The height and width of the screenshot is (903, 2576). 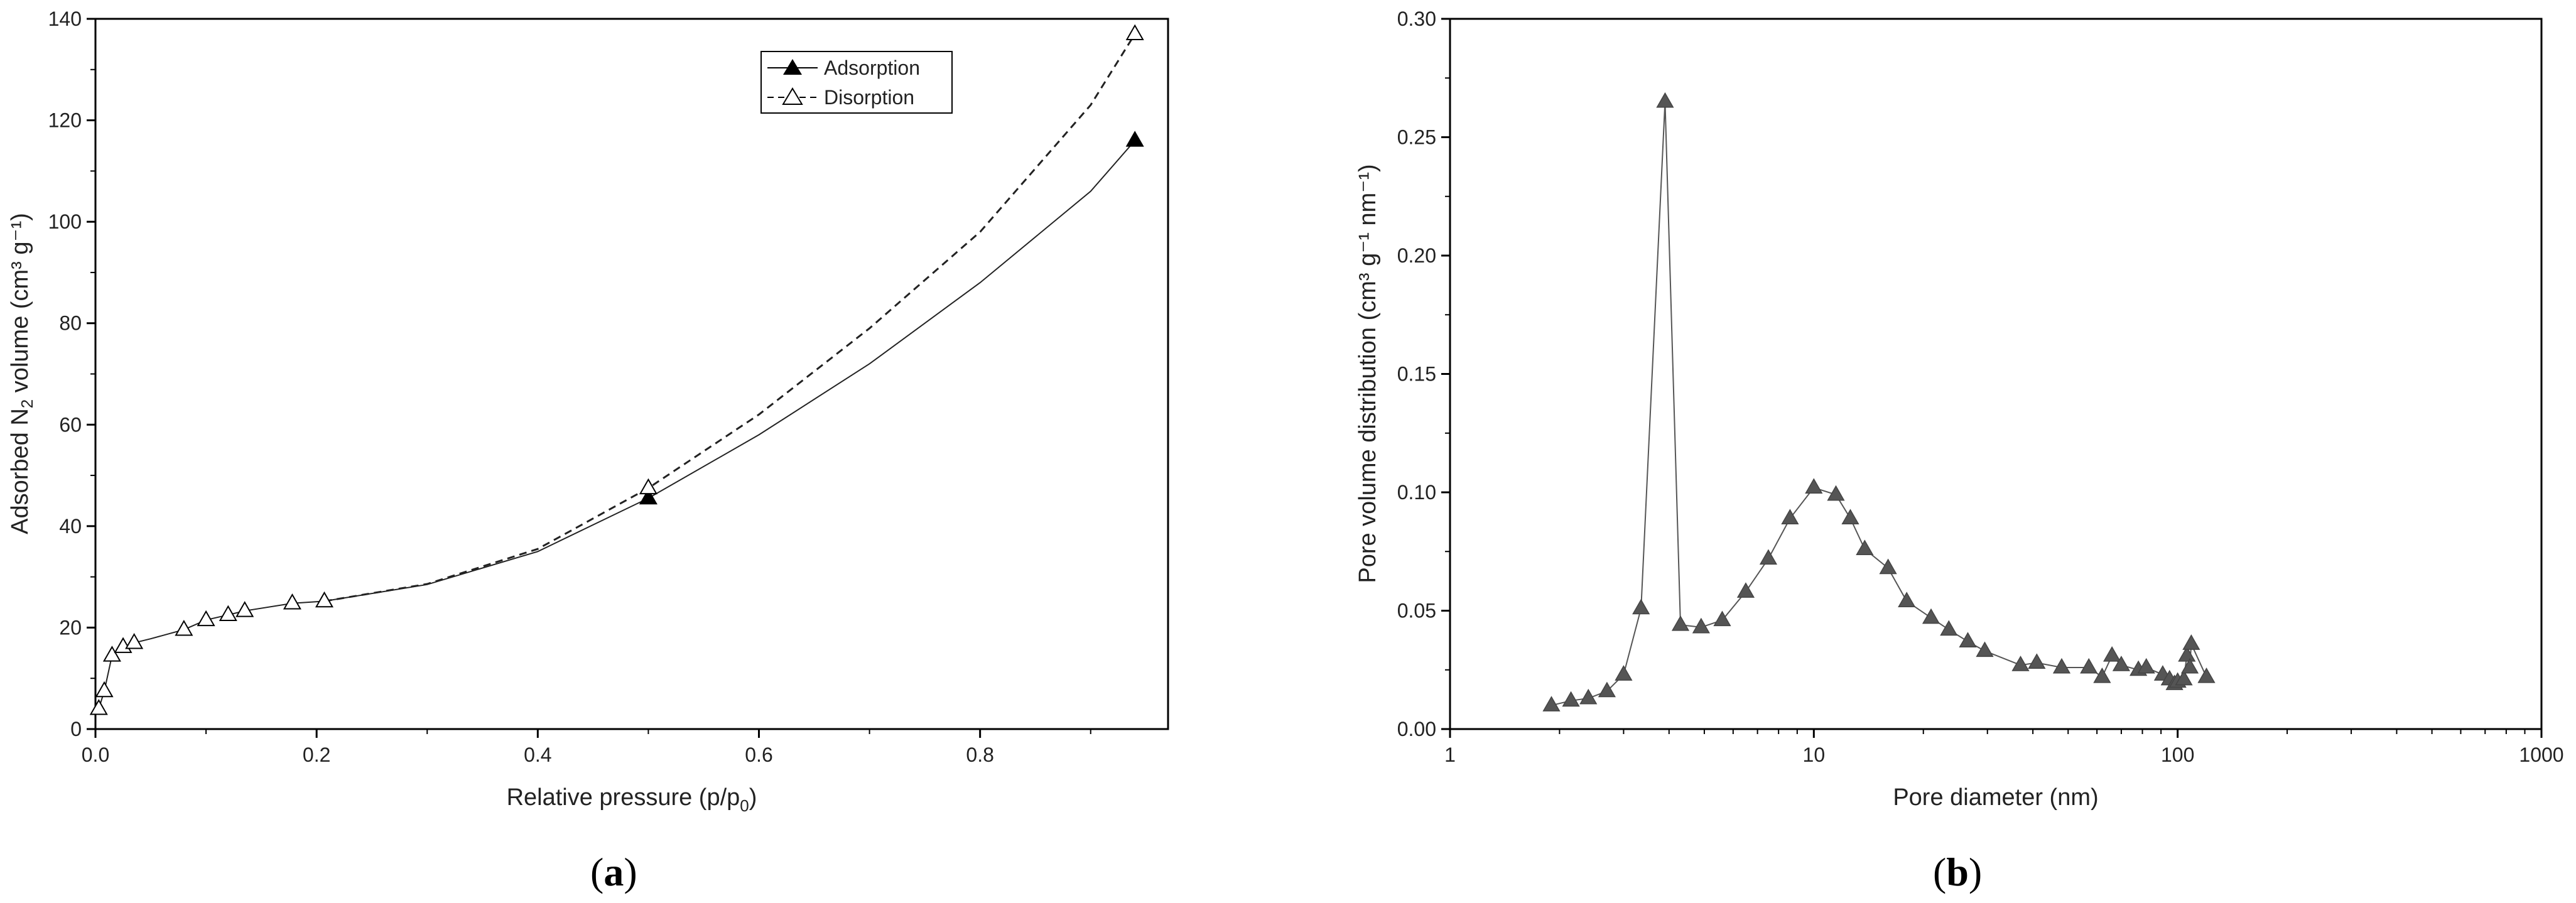 I want to click on y-tick-label-a: 140, so click(x=65, y=19).